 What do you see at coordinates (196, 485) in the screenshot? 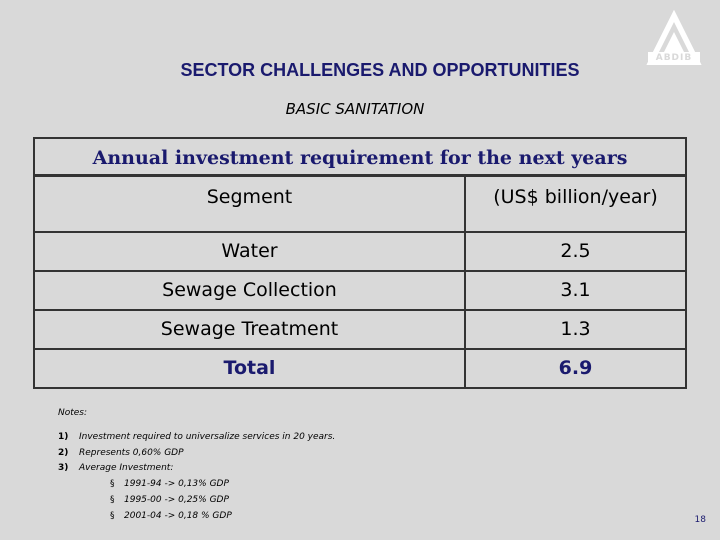
I see `note-bullet: § 1991-94 -> 0,13% GDP` at bounding box center [196, 485].